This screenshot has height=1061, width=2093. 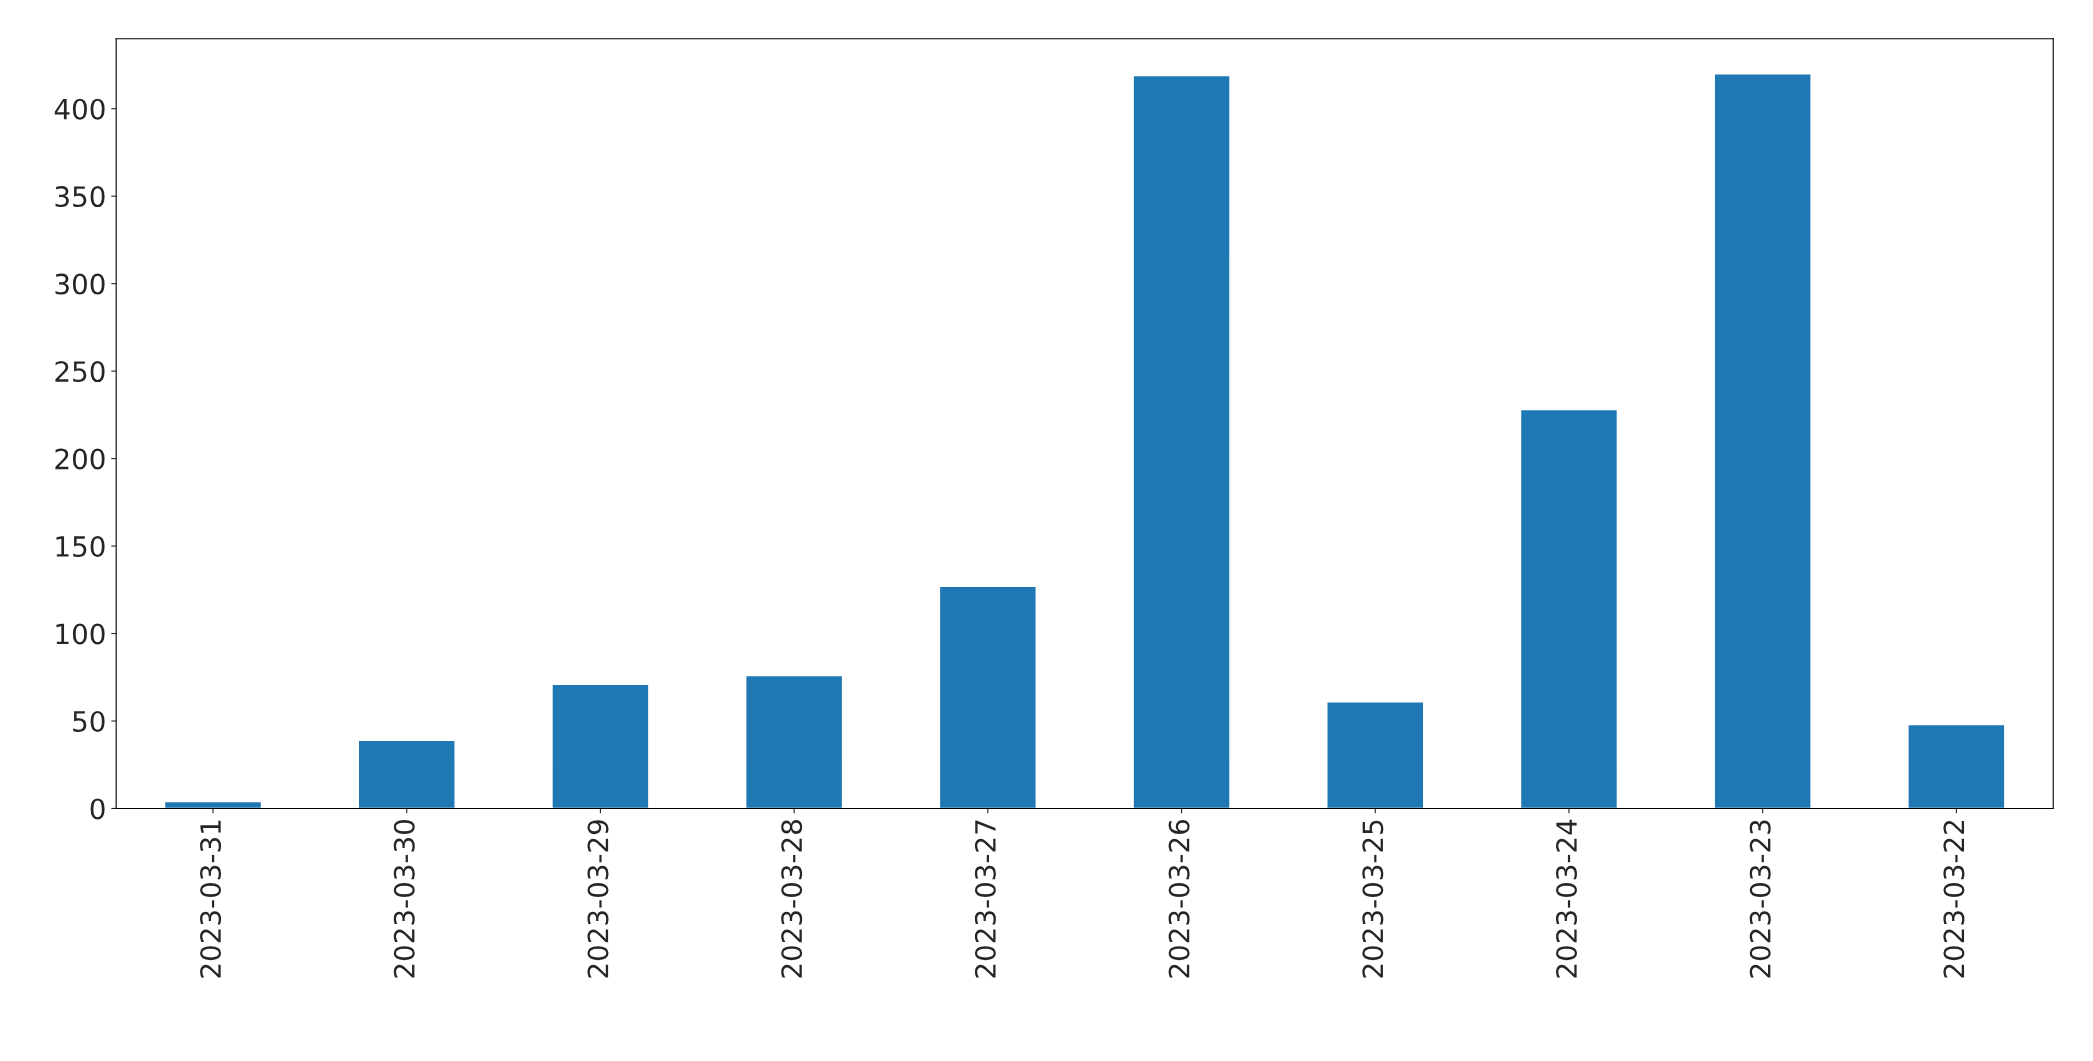 I want to click on y-tick-label: 200, so click(x=80, y=459).